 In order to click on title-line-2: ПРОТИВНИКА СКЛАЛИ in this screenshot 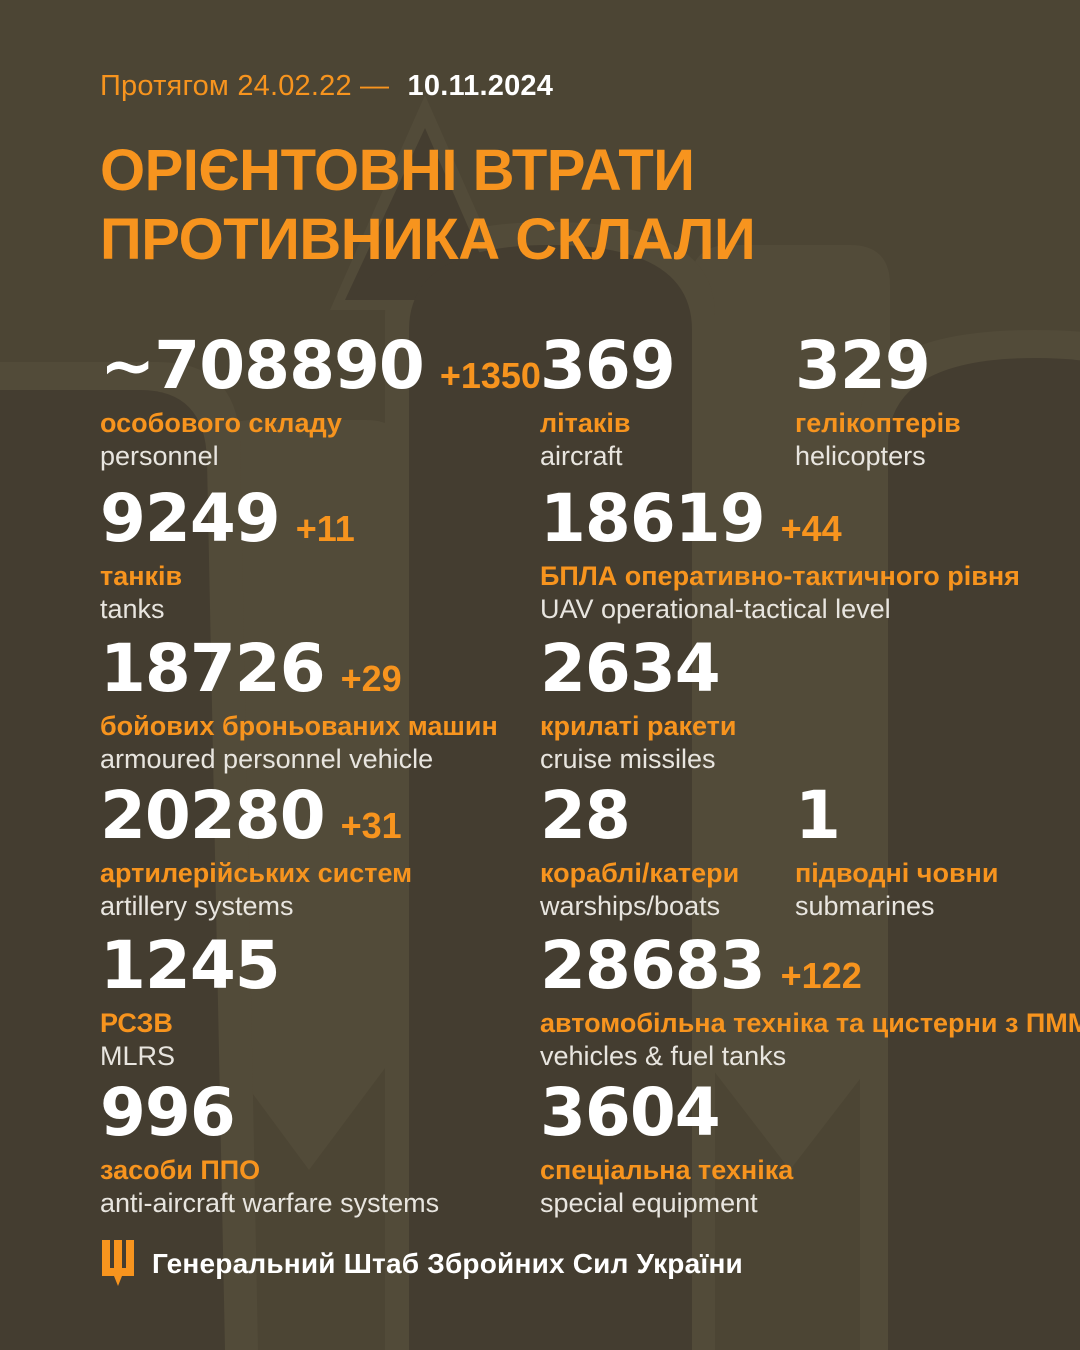, I will do `click(428, 239)`.